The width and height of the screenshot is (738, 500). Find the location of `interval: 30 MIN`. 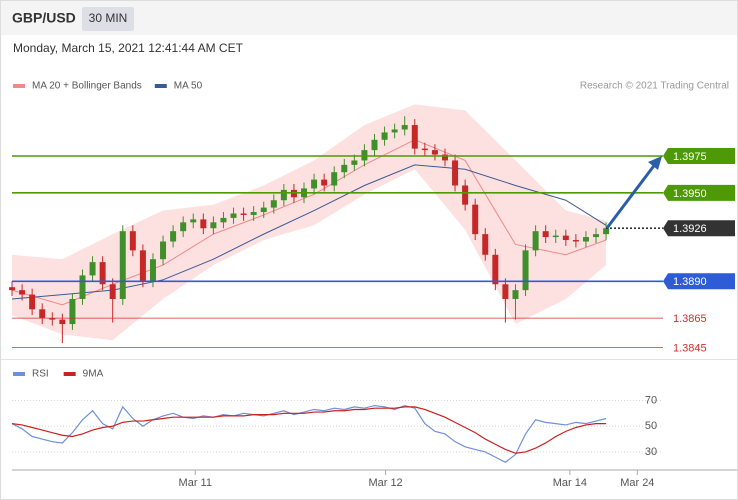

interval: 30 MIN is located at coordinates (108, 18).